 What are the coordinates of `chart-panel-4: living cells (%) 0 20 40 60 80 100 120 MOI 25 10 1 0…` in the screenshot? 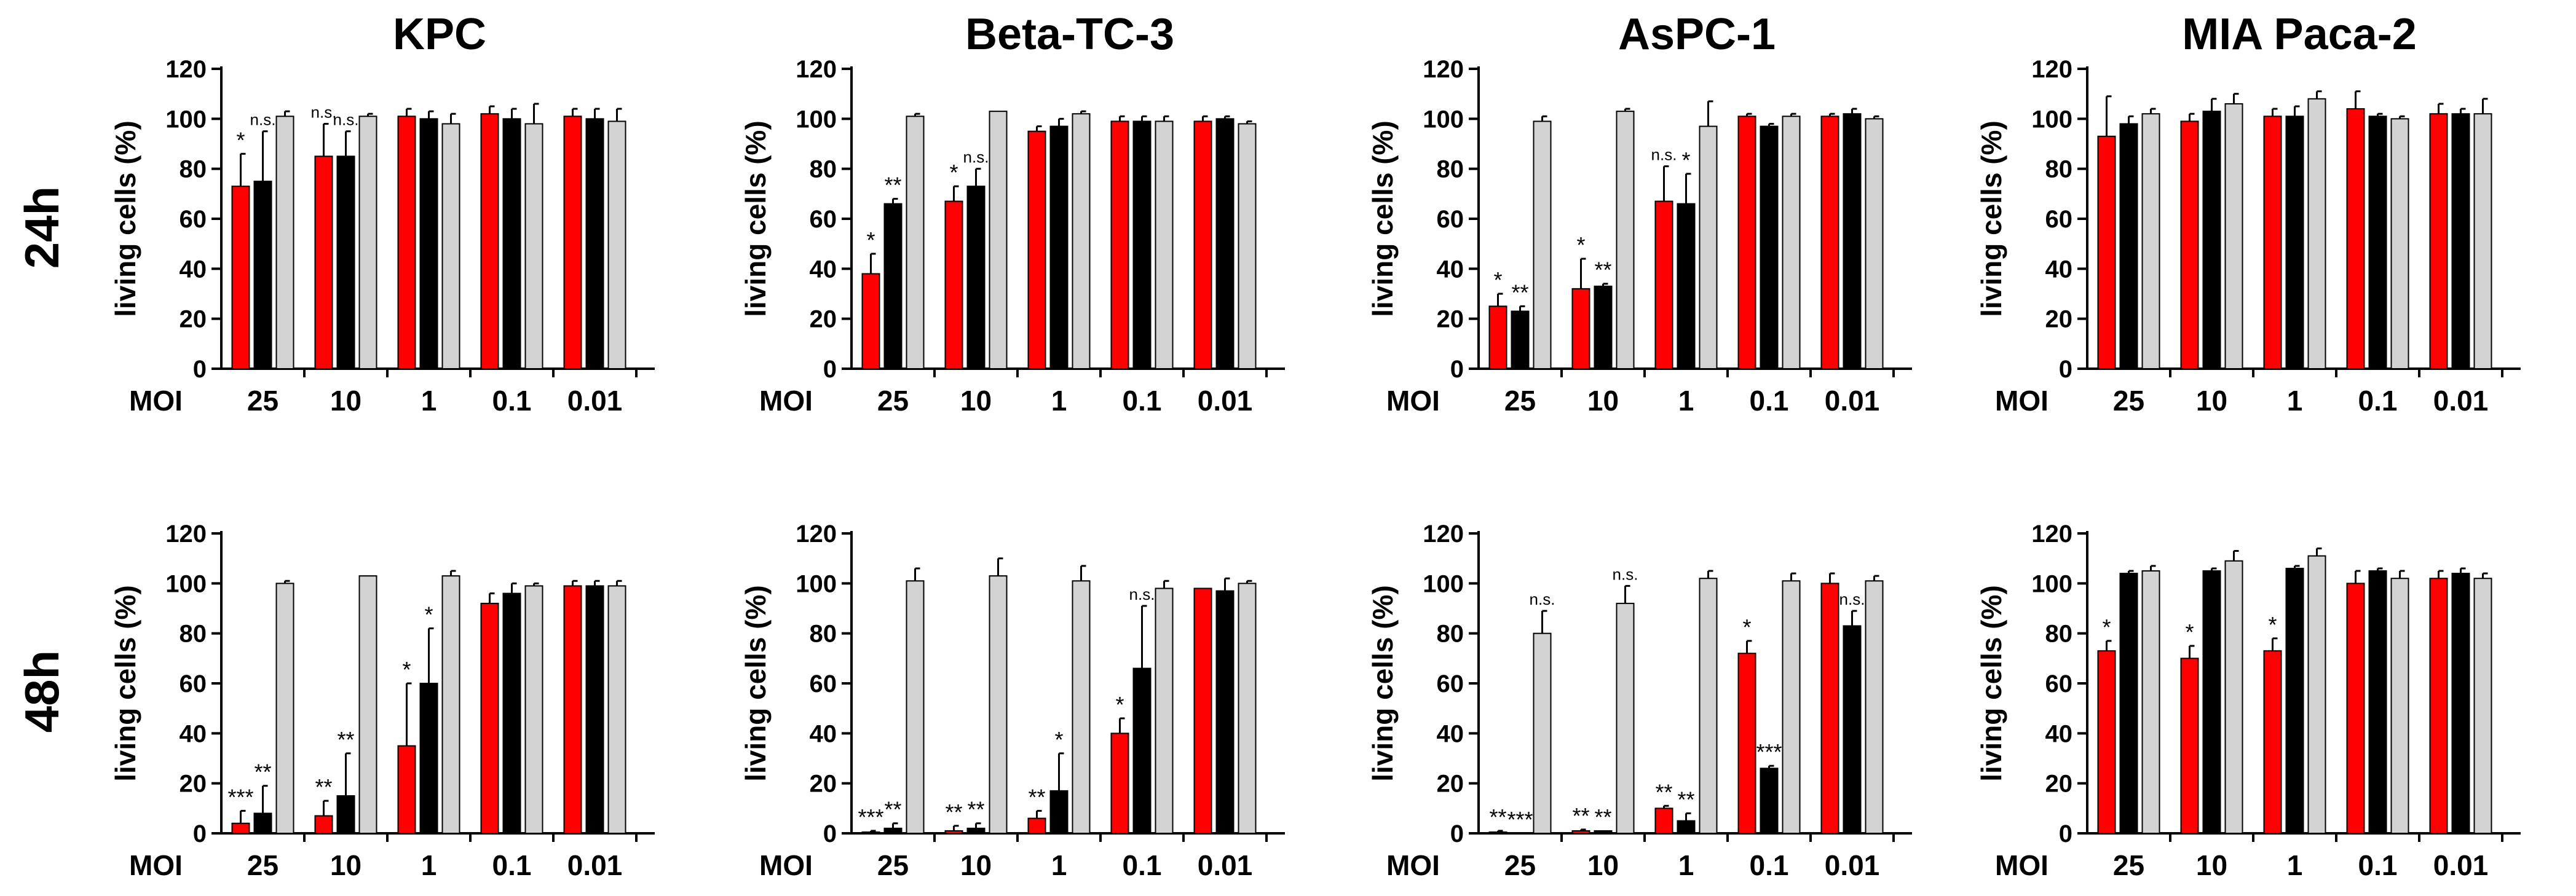 It's located at (2248, 237).